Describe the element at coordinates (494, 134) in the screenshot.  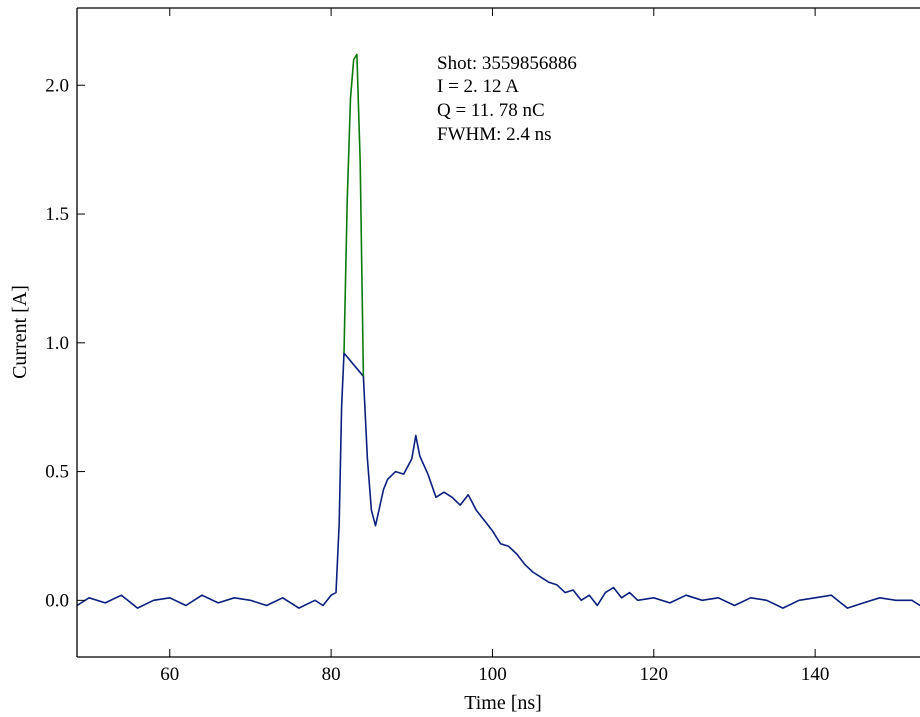
I see `annotation-fwhm: FWHM: 2.4 ns` at that location.